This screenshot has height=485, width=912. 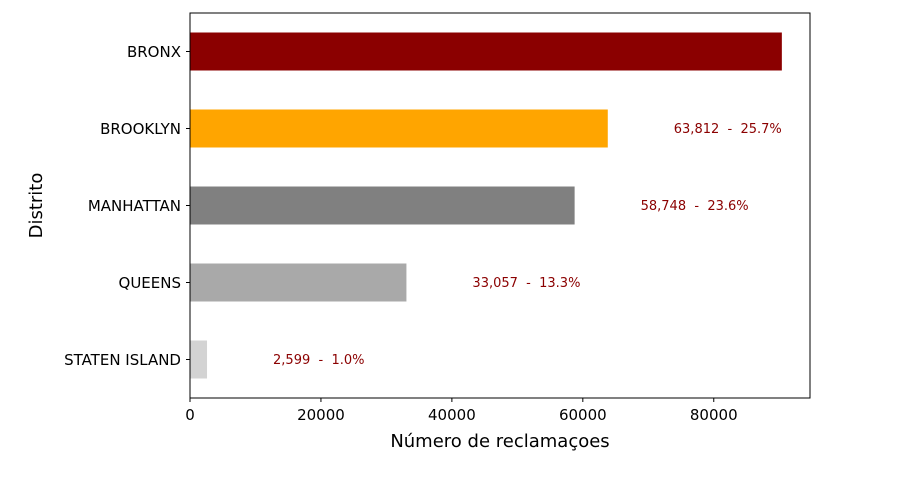 What do you see at coordinates (382, 205) in the screenshot?
I see `bar-manhattan` at bounding box center [382, 205].